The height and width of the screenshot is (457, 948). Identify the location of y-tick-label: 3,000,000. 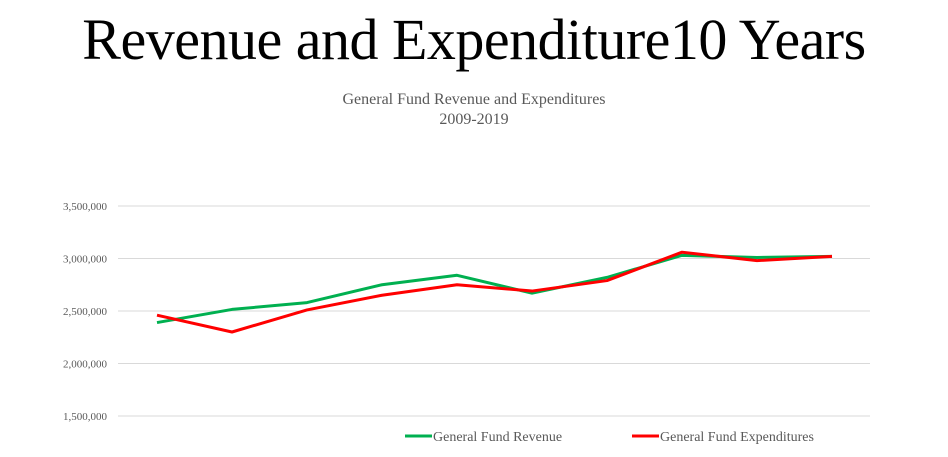
(85, 260).